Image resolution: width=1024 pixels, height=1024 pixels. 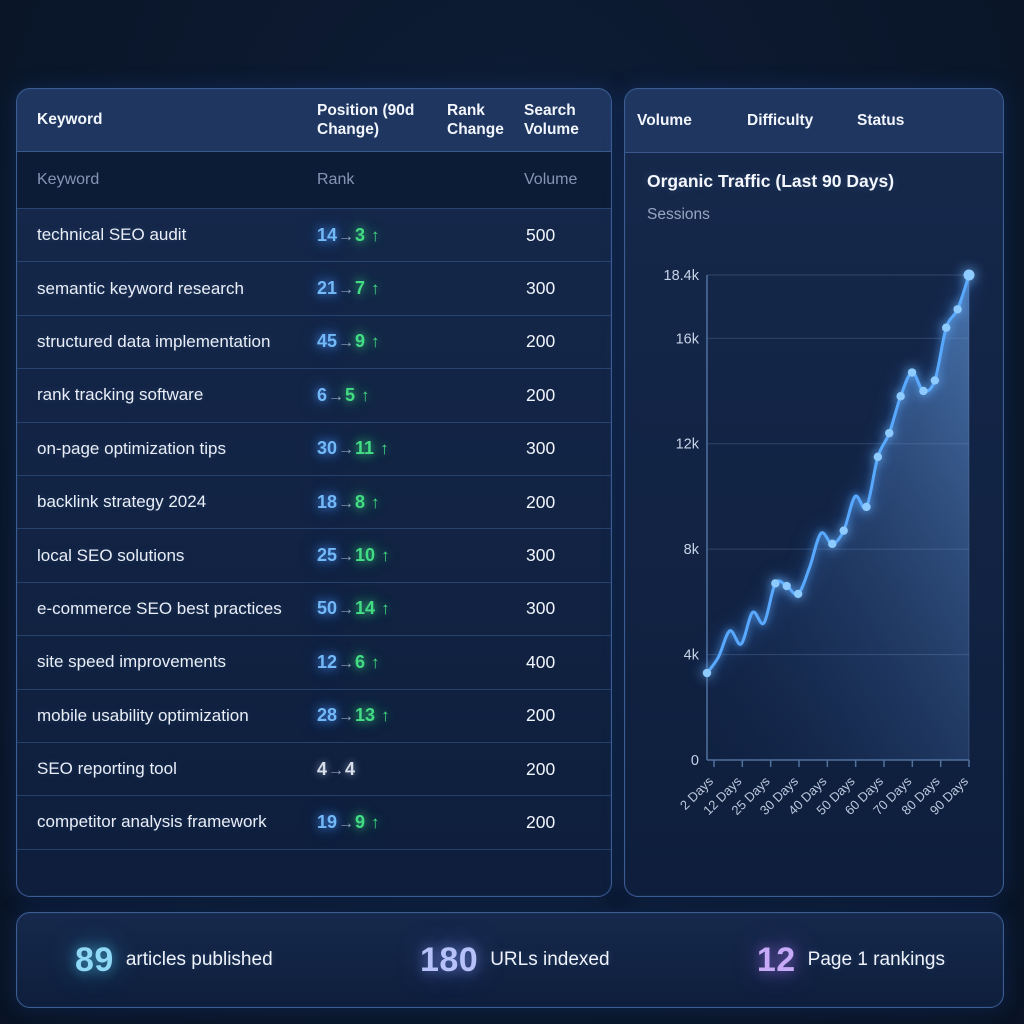 I want to click on keyword-label: on-page optimization tips, so click(x=132, y=448).